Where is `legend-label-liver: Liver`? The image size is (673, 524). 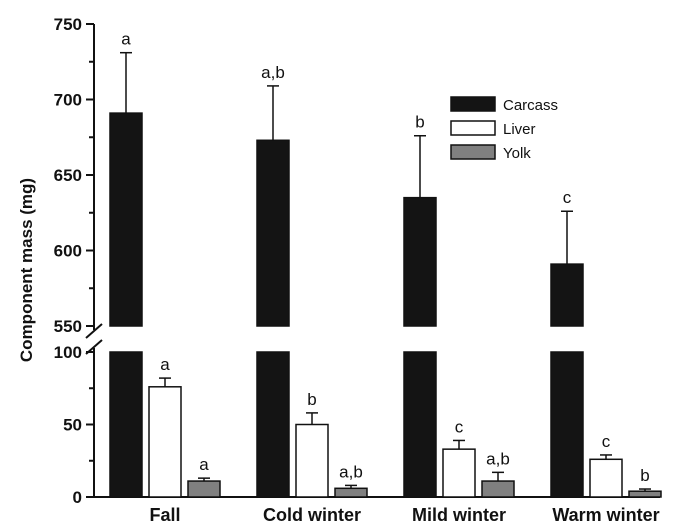 legend-label-liver: Liver is located at coordinates (519, 129).